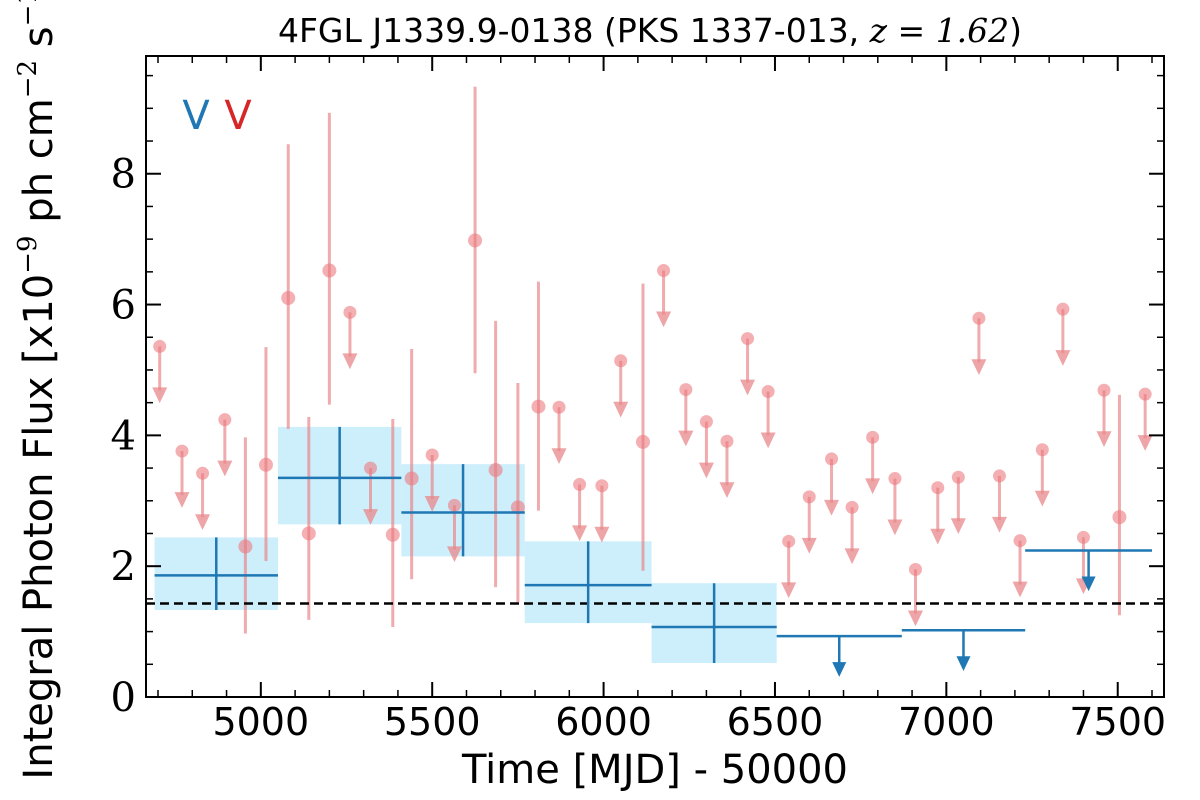  Describe the element at coordinates (123, 306) in the screenshot. I see `y-tick-label: 6` at that location.